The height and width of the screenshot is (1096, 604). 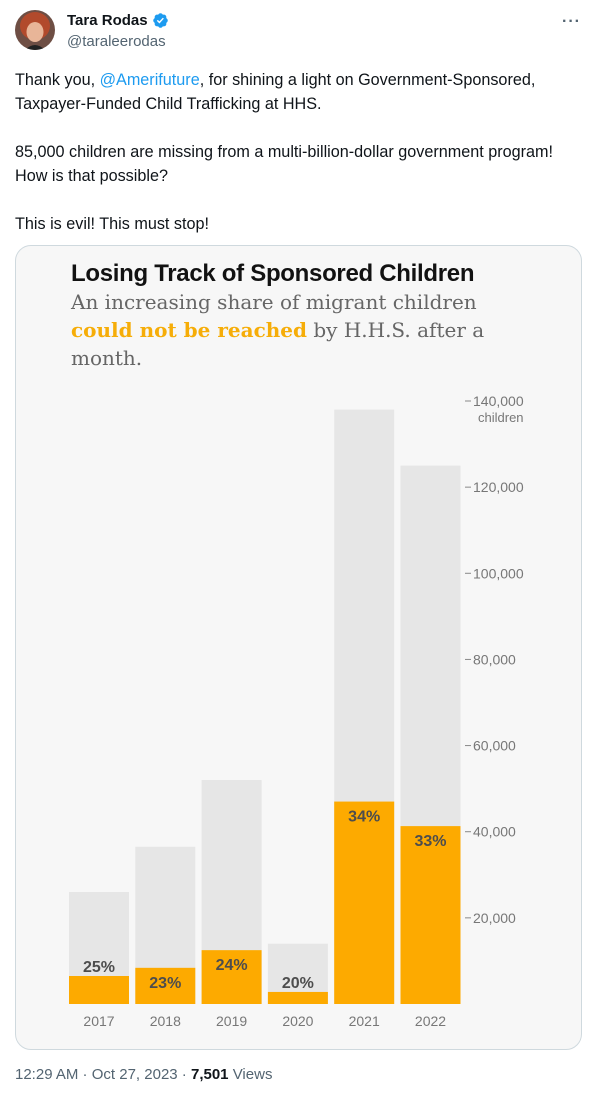 What do you see at coordinates (498, 487) in the screenshot?
I see `y-tick-label: 120,000` at bounding box center [498, 487].